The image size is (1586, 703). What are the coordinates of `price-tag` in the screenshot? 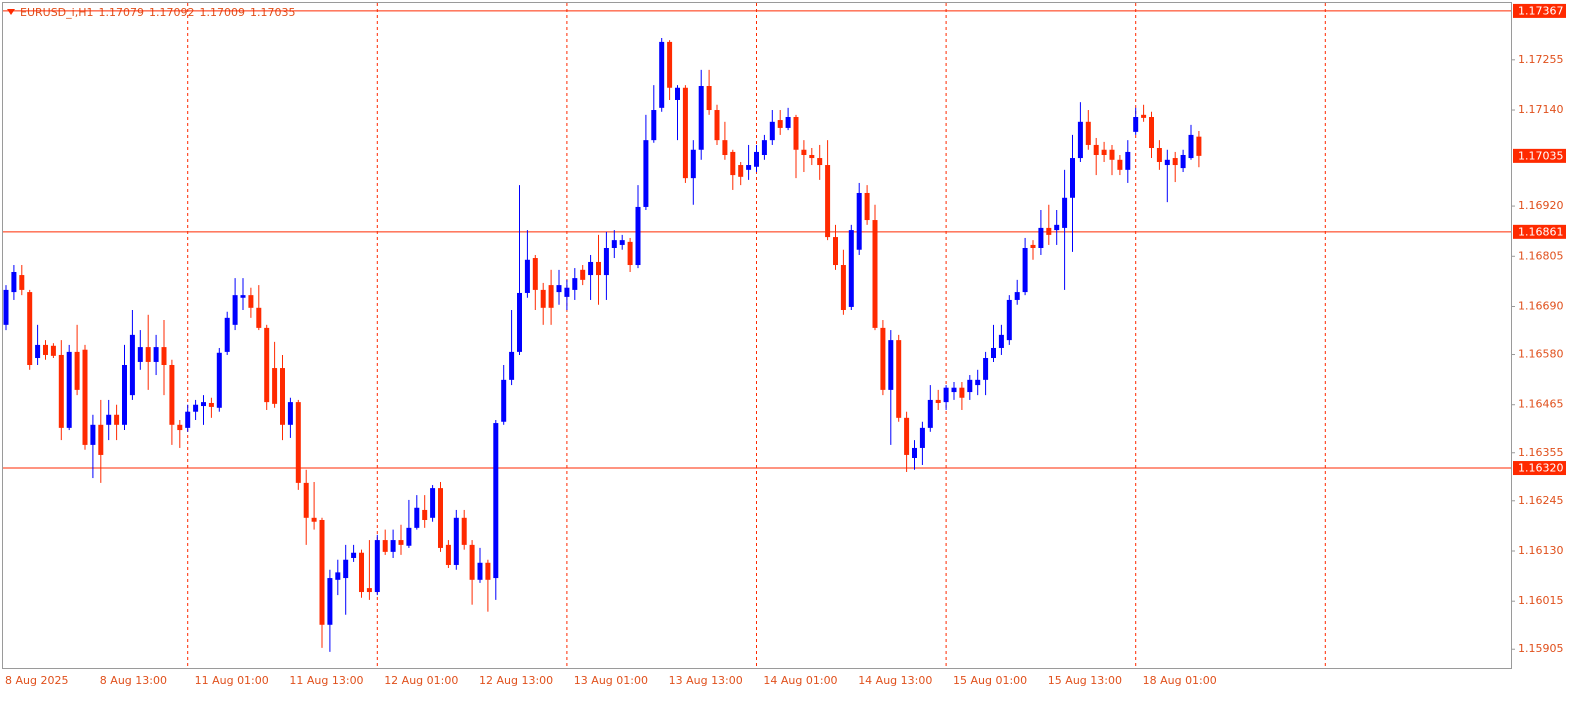 It's located at (1539, 155).